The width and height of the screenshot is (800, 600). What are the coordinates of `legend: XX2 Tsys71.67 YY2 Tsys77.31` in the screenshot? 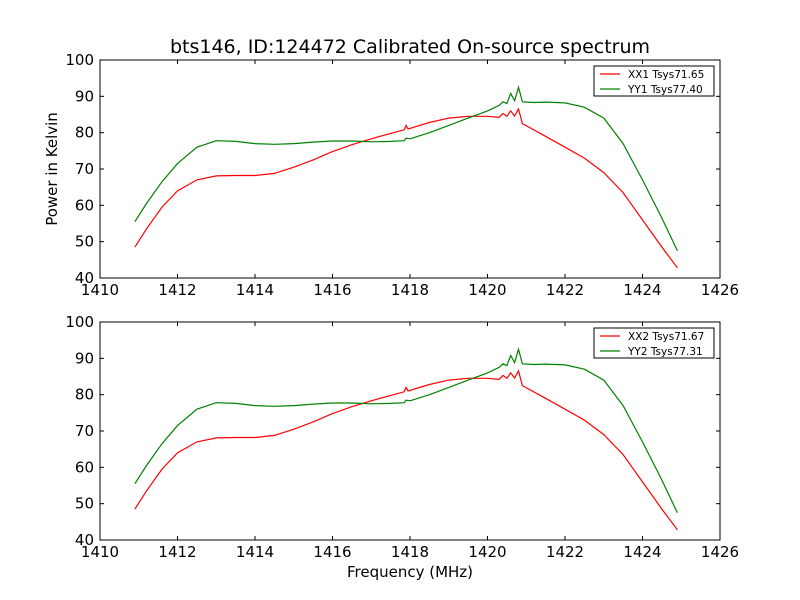 It's located at (654, 343).